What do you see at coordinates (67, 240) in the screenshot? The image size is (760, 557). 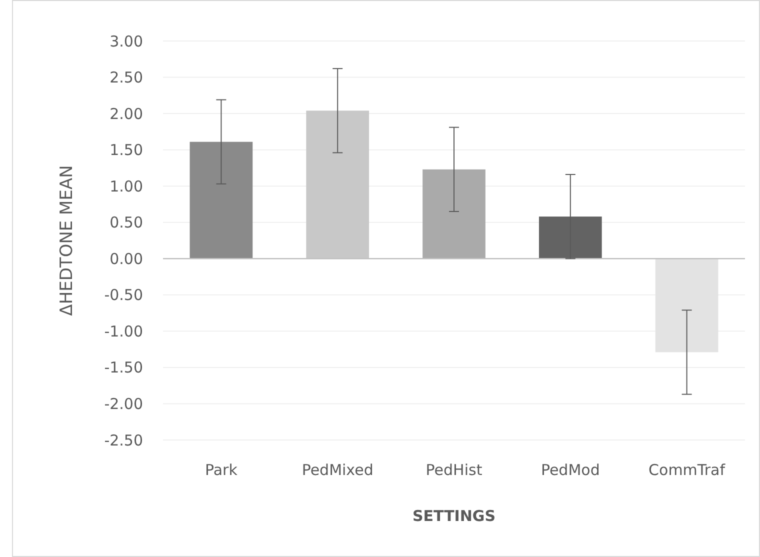 I see `y-axis-title: ΔHEDTONE MEAN` at bounding box center [67, 240].